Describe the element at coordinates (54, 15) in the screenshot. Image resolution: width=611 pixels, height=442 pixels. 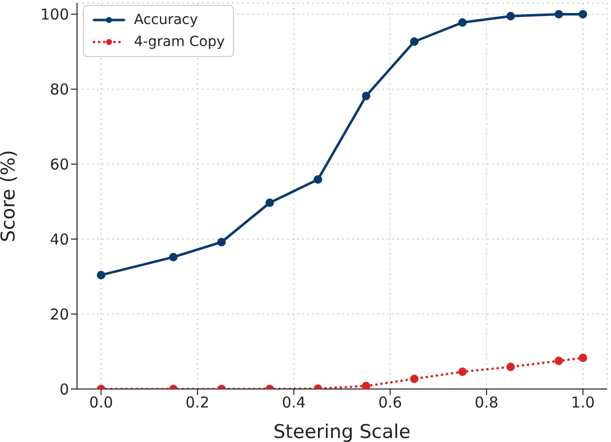
I see `y-tick-label: 100` at that location.